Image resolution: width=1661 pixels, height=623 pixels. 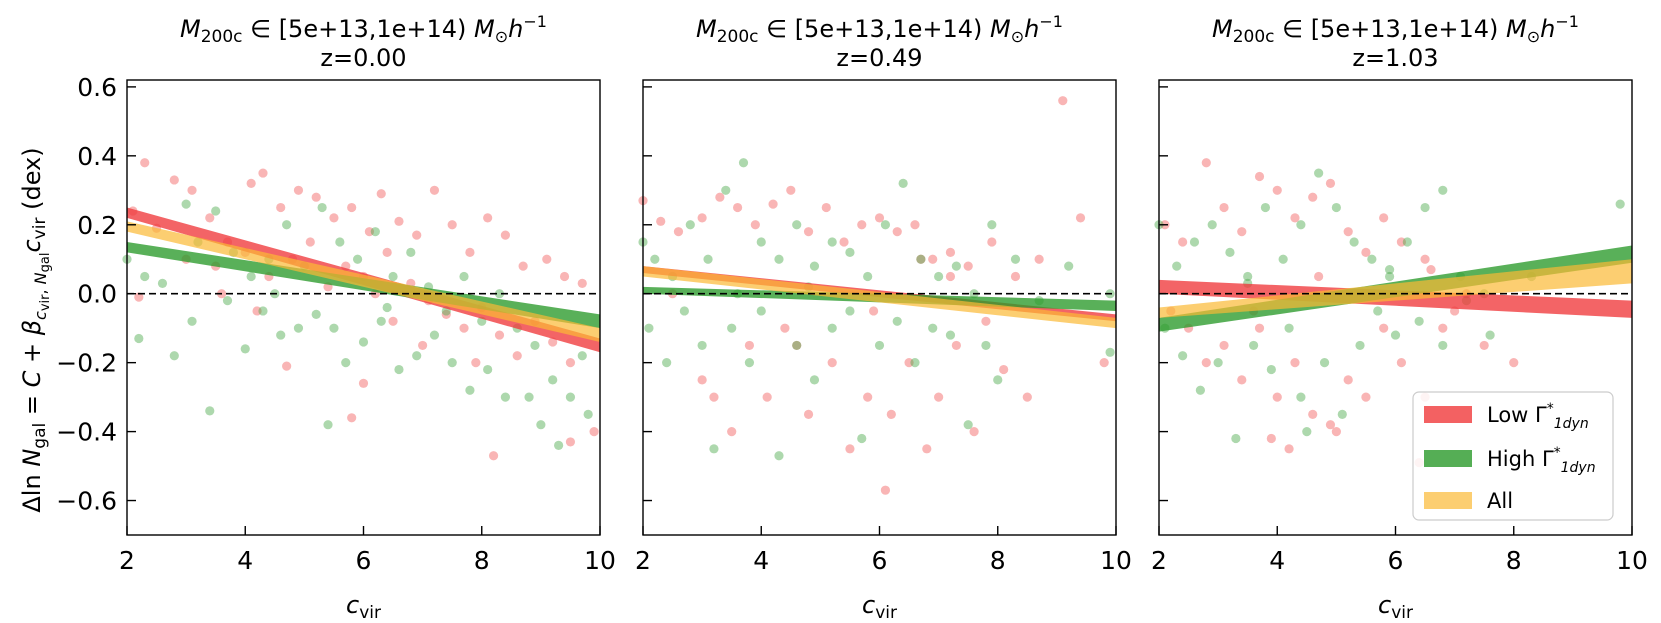 I want to click on band-all, so click(x=363, y=281).